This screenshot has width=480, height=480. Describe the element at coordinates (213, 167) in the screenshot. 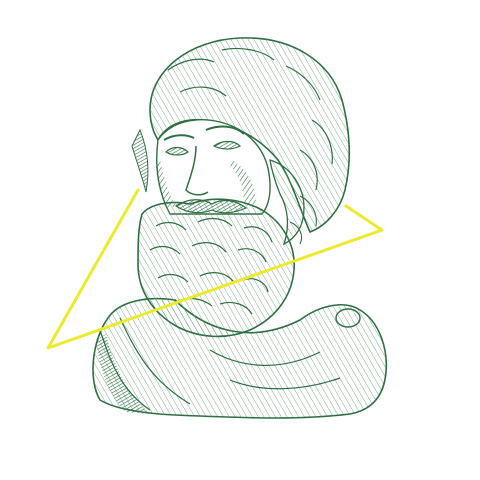

I see `face` at that location.